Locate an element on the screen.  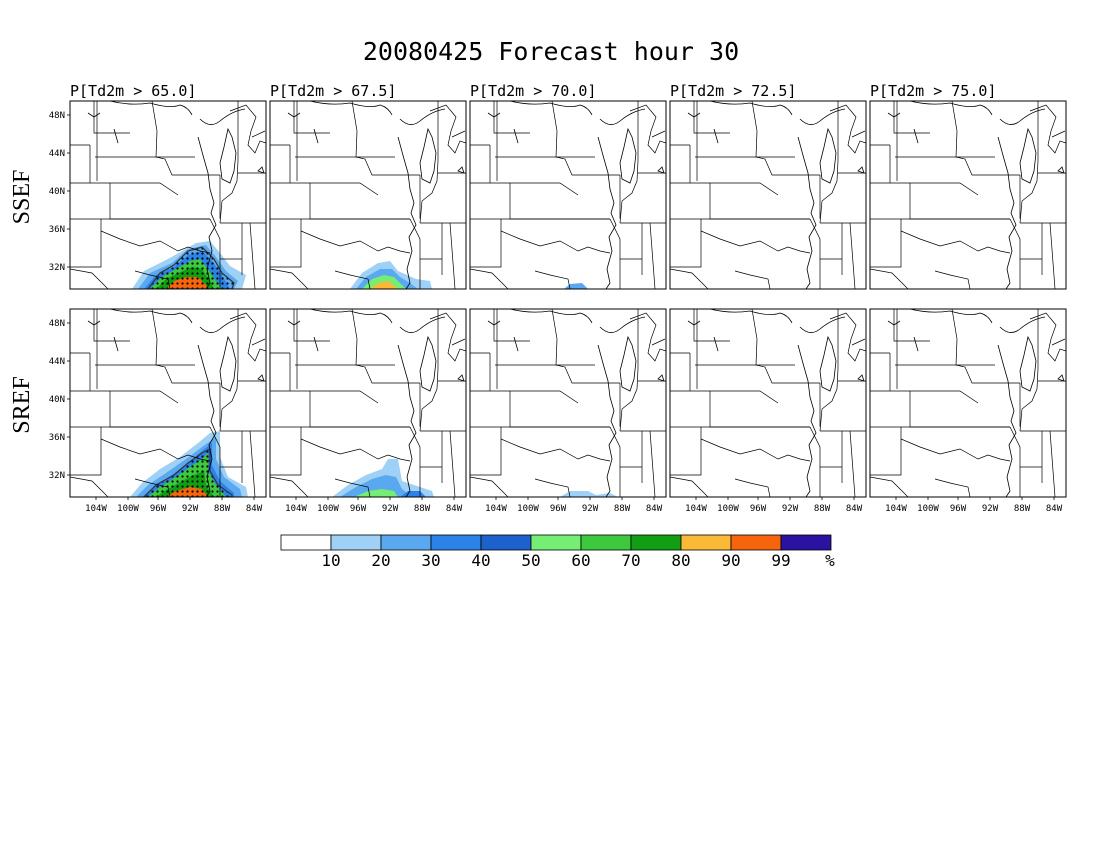
colorbar-label: 40 is located at coordinates (480, 560).